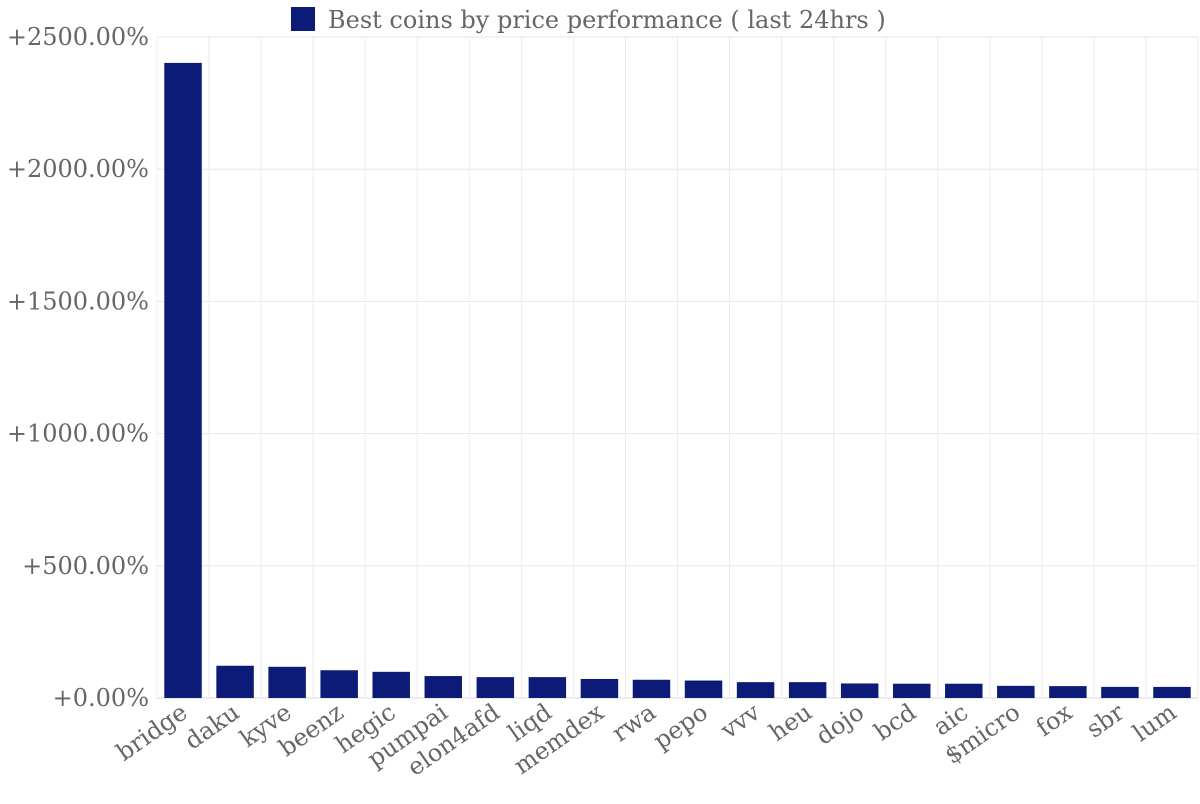 The image size is (1200, 804). What do you see at coordinates (78, 434) in the screenshot?
I see `y-tick-label: +1000.00%` at bounding box center [78, 434].